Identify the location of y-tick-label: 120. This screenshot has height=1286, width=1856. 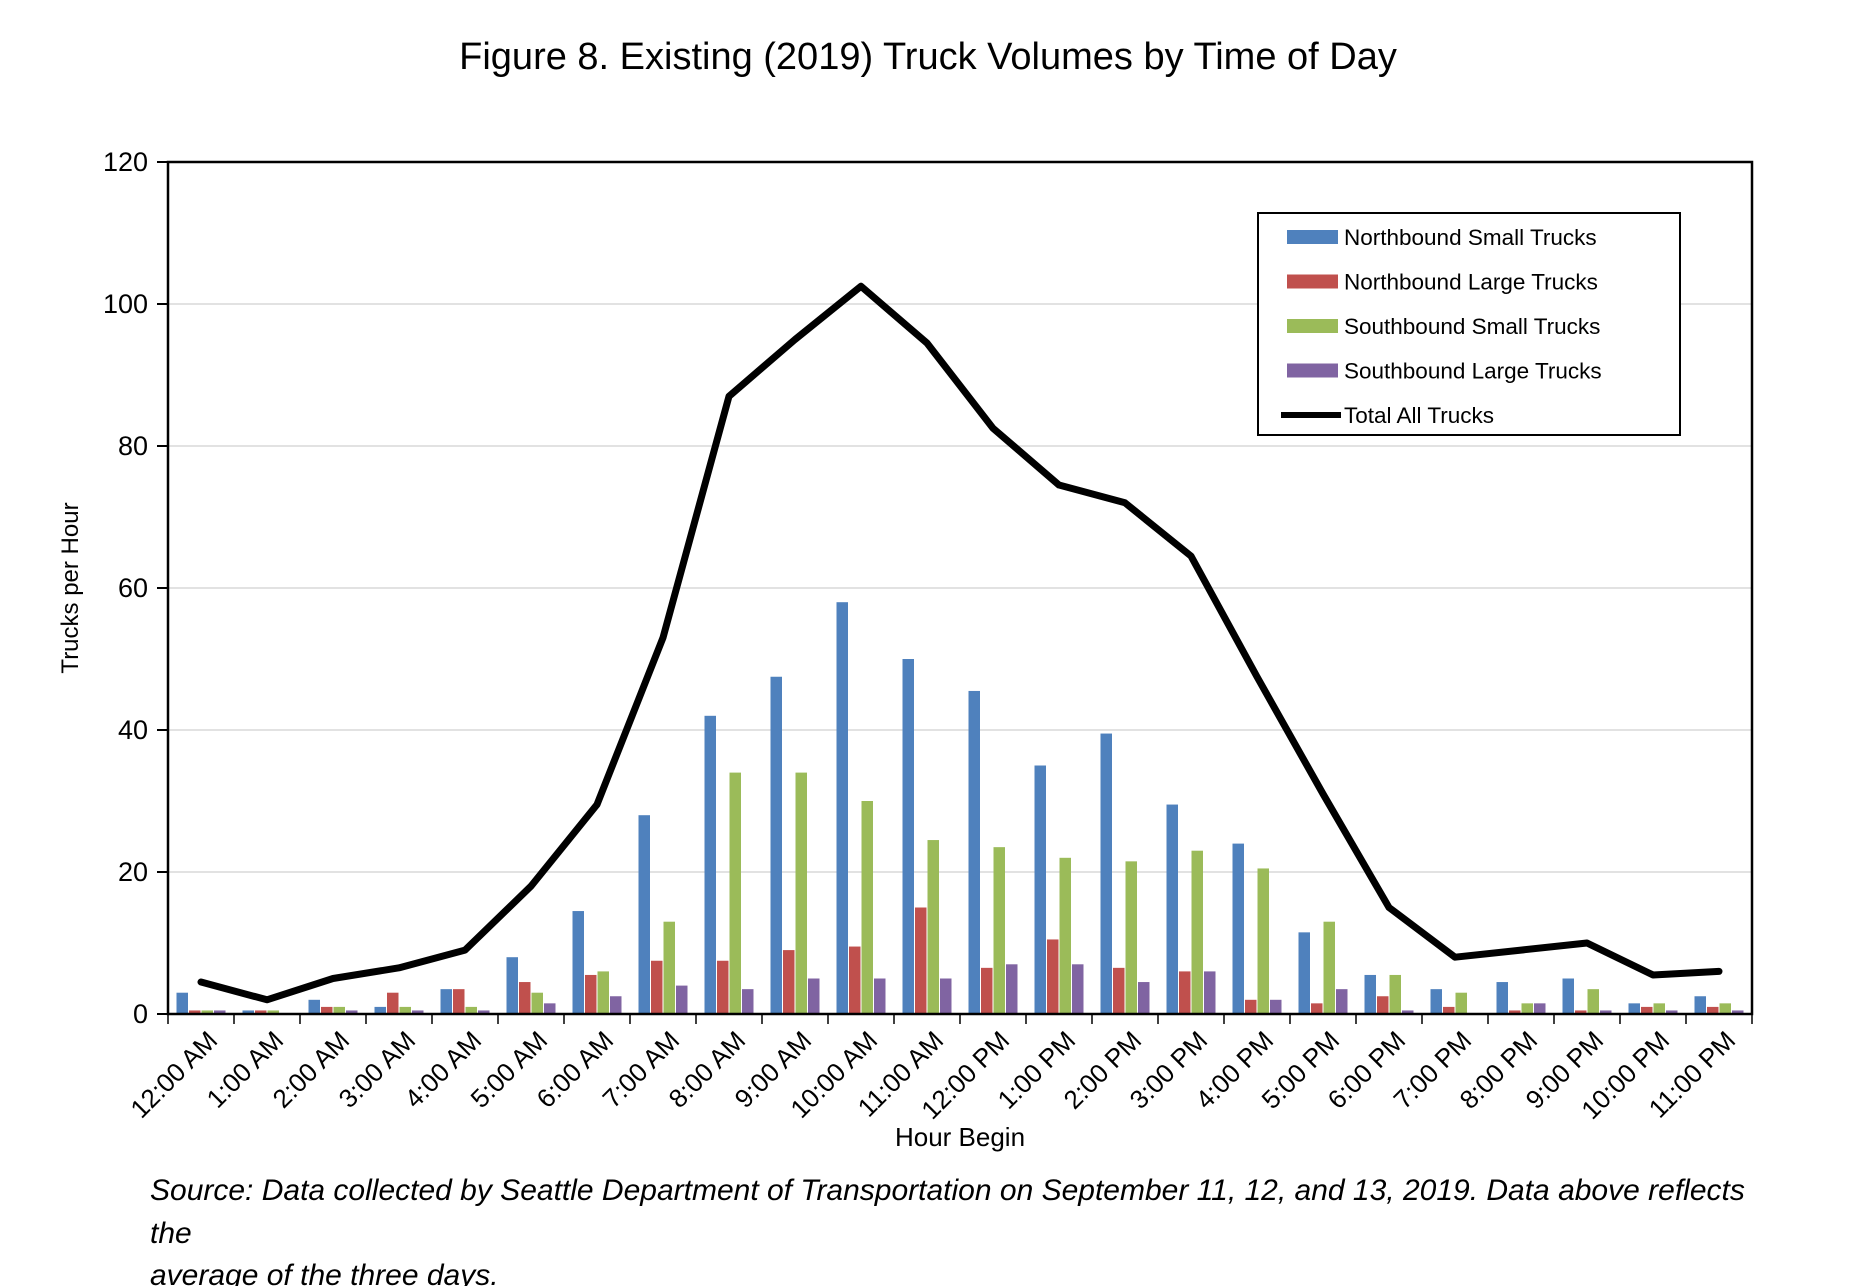
(125, 162).